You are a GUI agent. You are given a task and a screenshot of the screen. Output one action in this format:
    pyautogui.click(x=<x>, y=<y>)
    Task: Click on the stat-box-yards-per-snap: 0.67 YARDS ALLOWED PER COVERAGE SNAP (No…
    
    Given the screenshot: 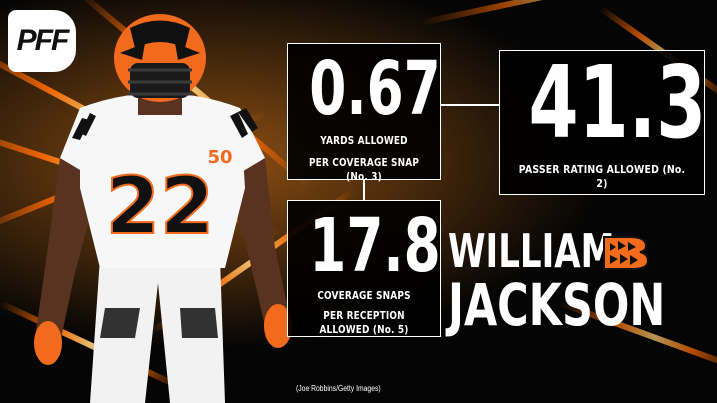 What is the action you would take?
    pyautogui.click(x=364, y=113)
    